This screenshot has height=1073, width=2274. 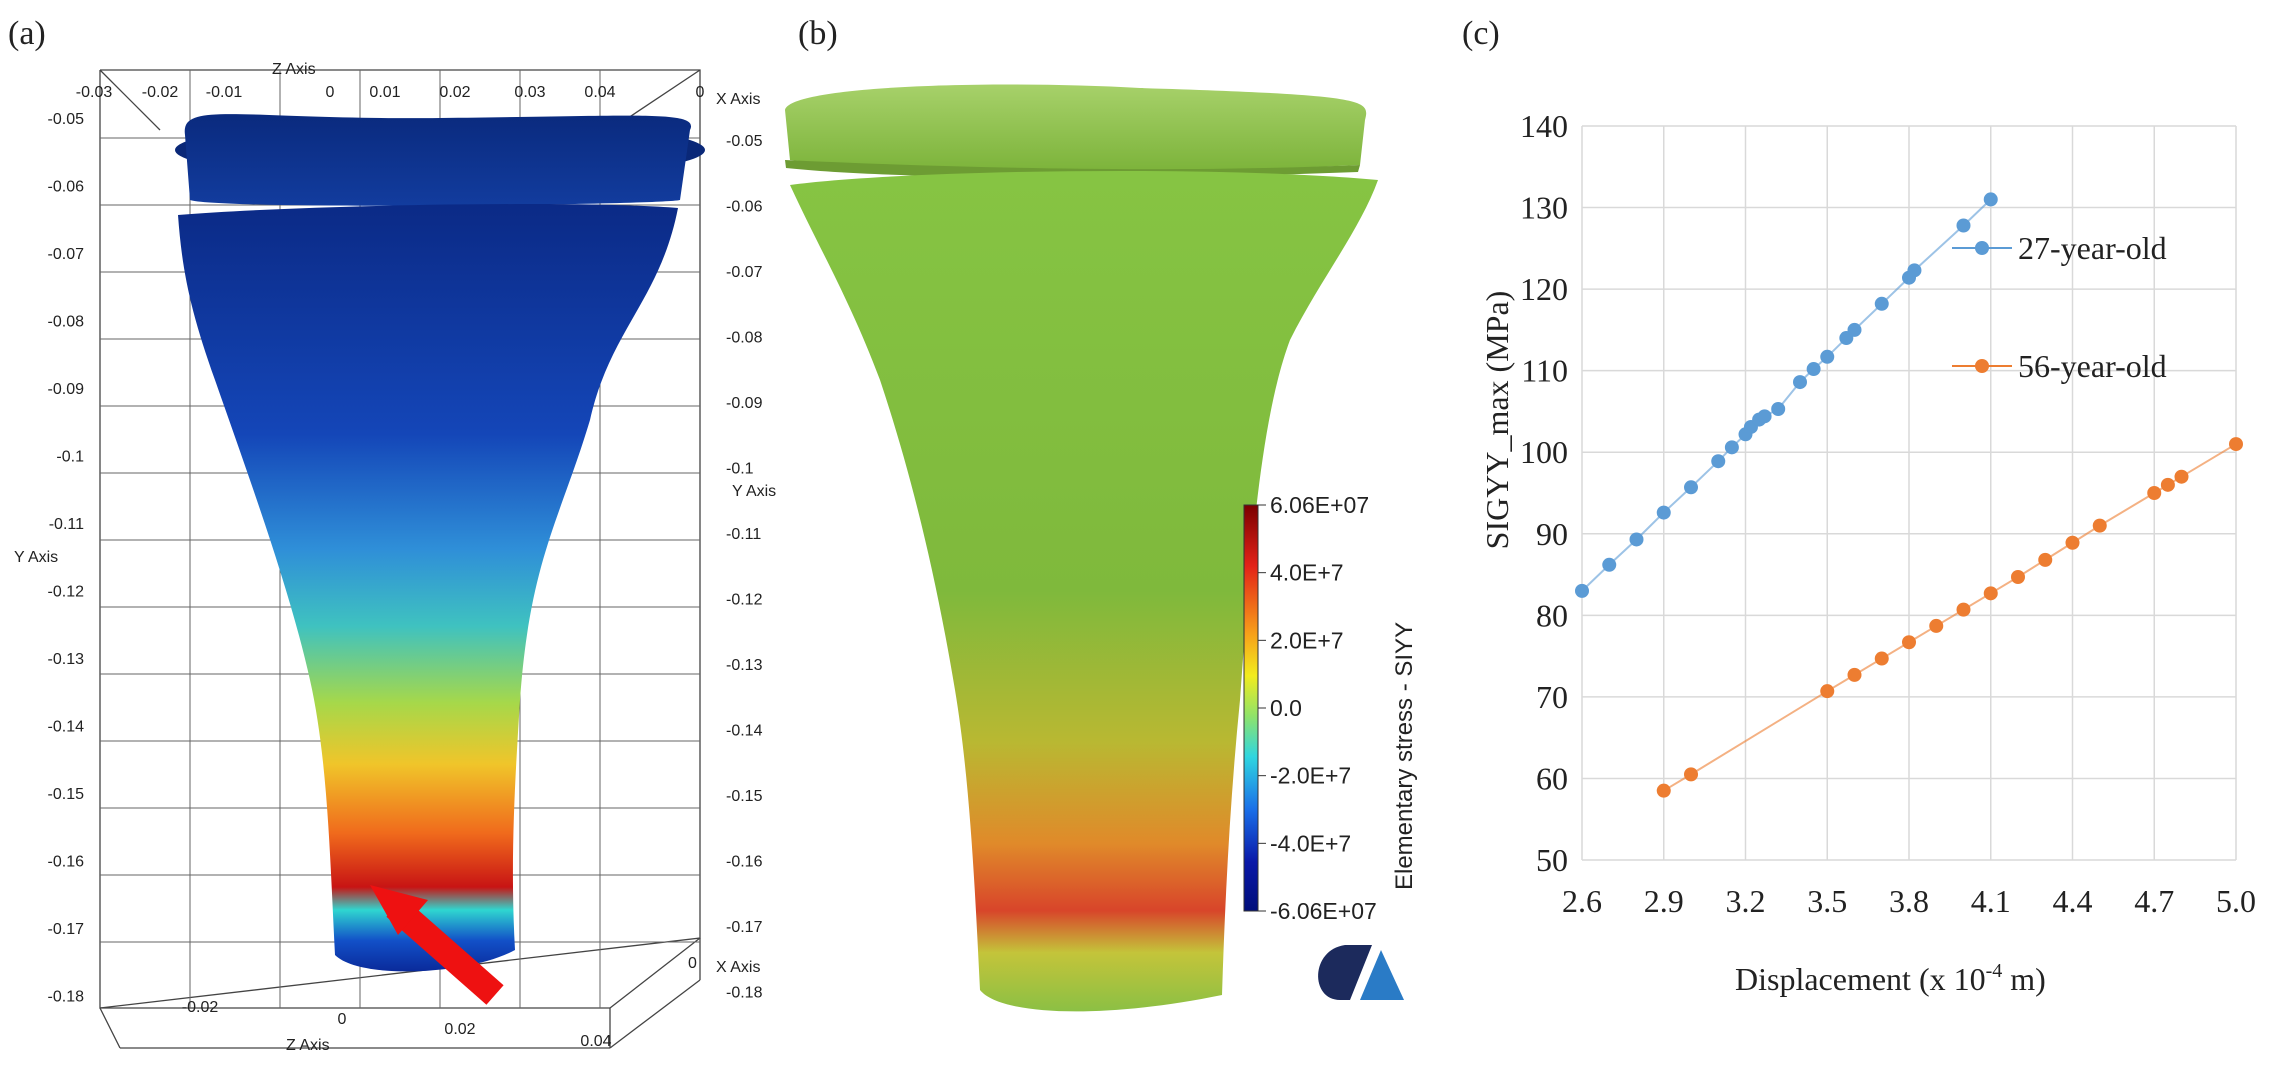 I want to click on legend-swatch-marker, so click(x=1982, y=248).